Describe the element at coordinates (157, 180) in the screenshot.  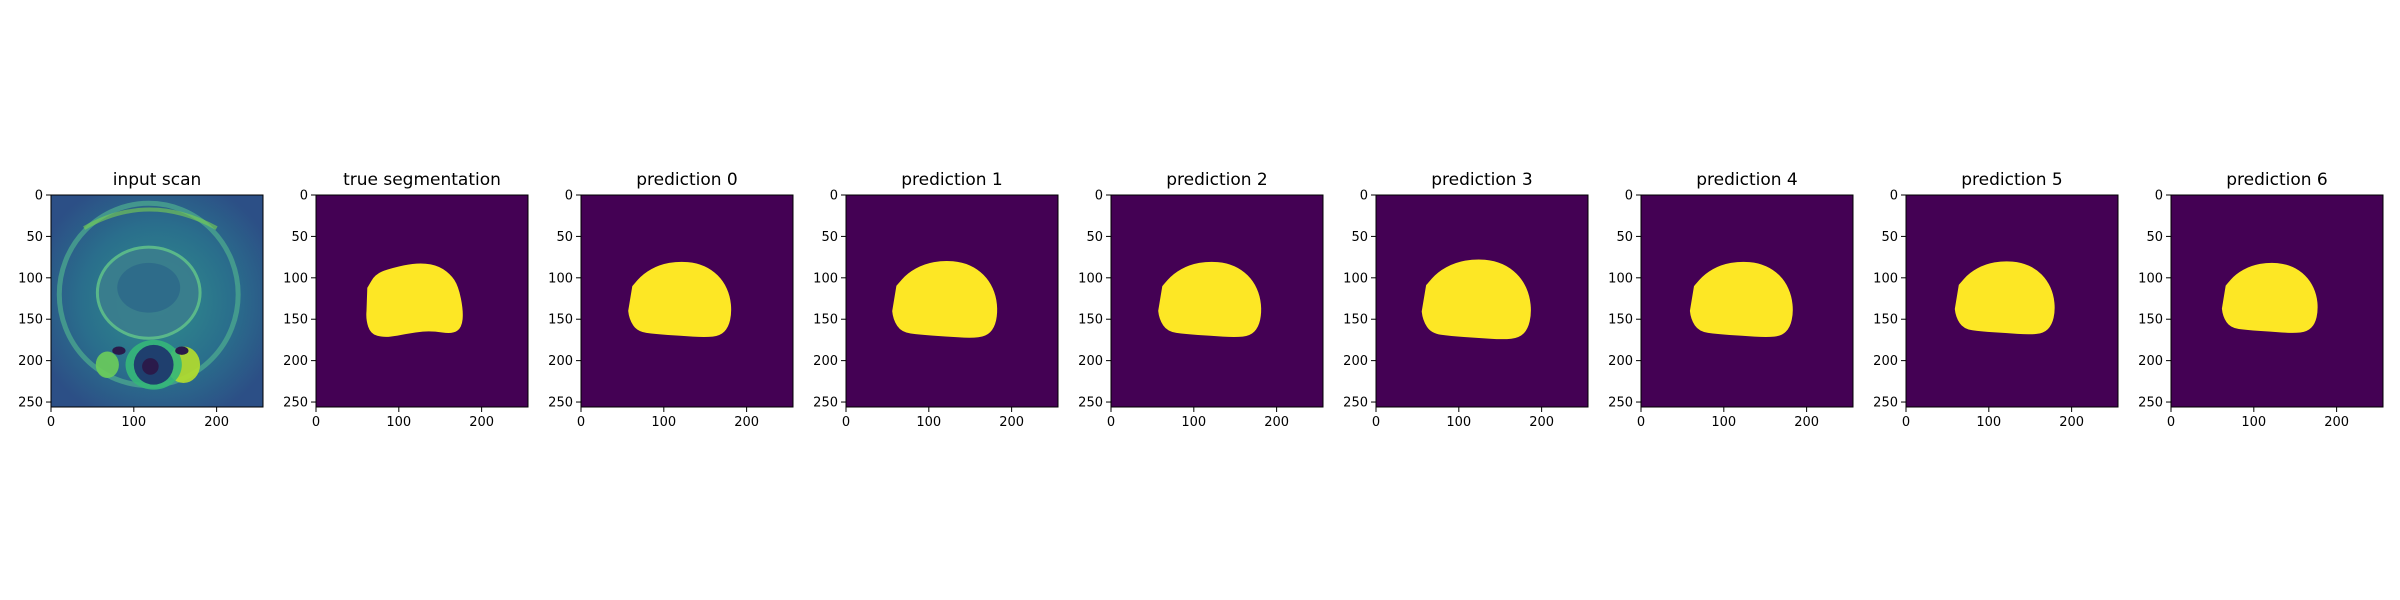
I see `panel-title: input scan` at that location.